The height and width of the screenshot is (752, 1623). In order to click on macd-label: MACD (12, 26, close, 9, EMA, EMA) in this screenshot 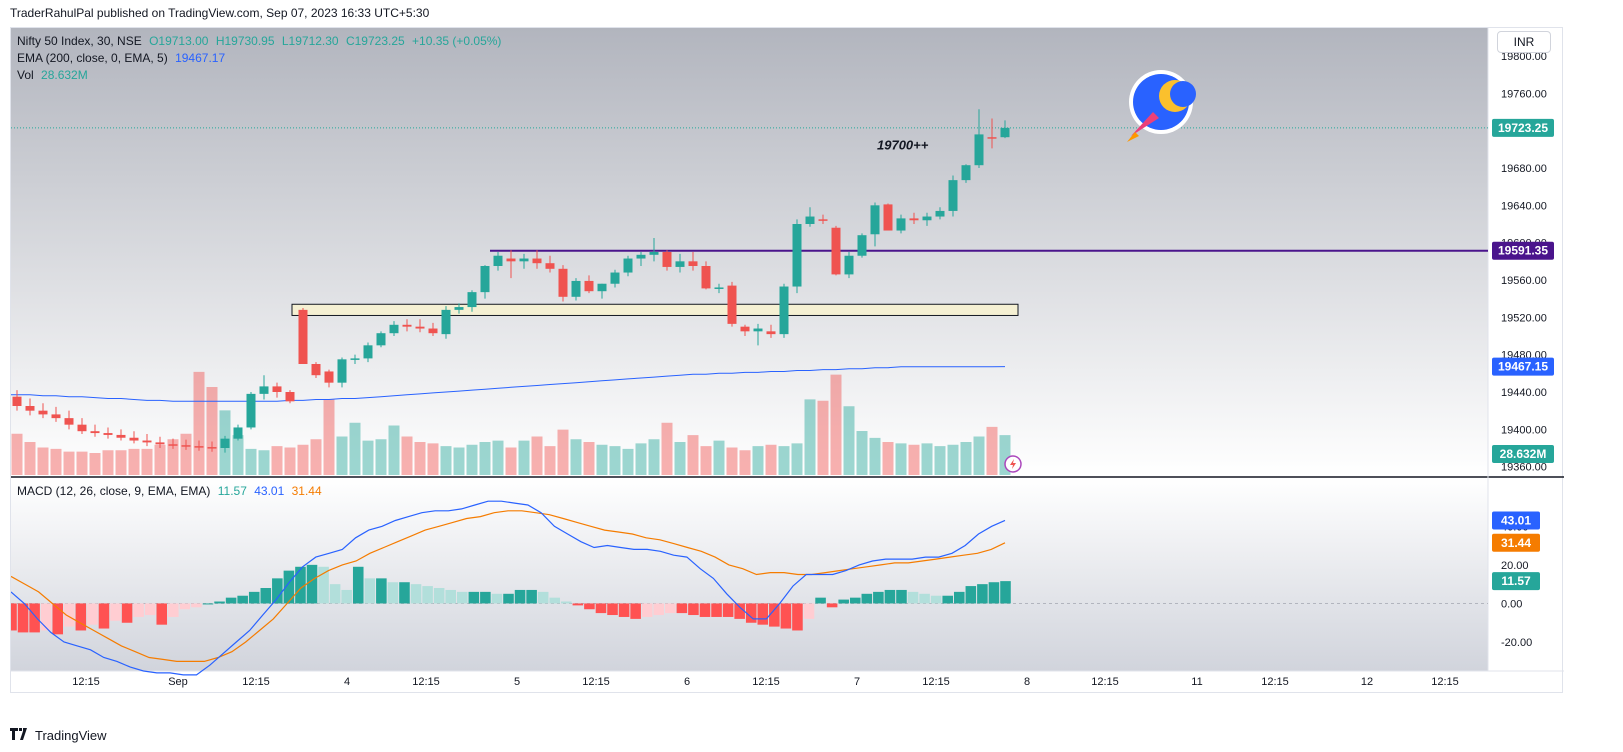, I will do `click(114, 491)`.